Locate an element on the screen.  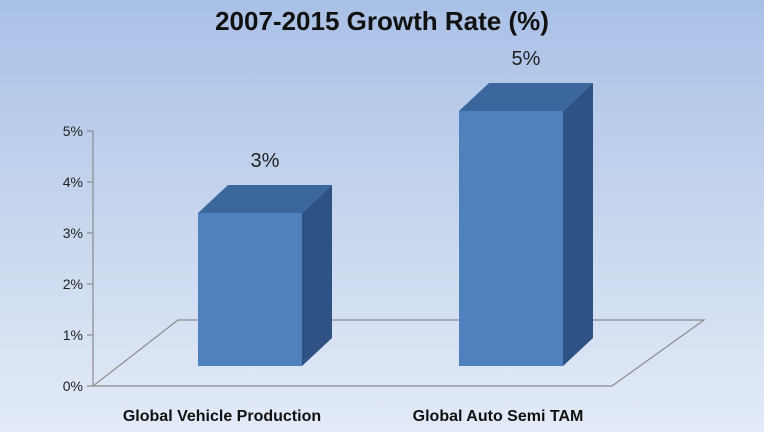
y-tick-label: 5% is located at coordinates (73, 131).